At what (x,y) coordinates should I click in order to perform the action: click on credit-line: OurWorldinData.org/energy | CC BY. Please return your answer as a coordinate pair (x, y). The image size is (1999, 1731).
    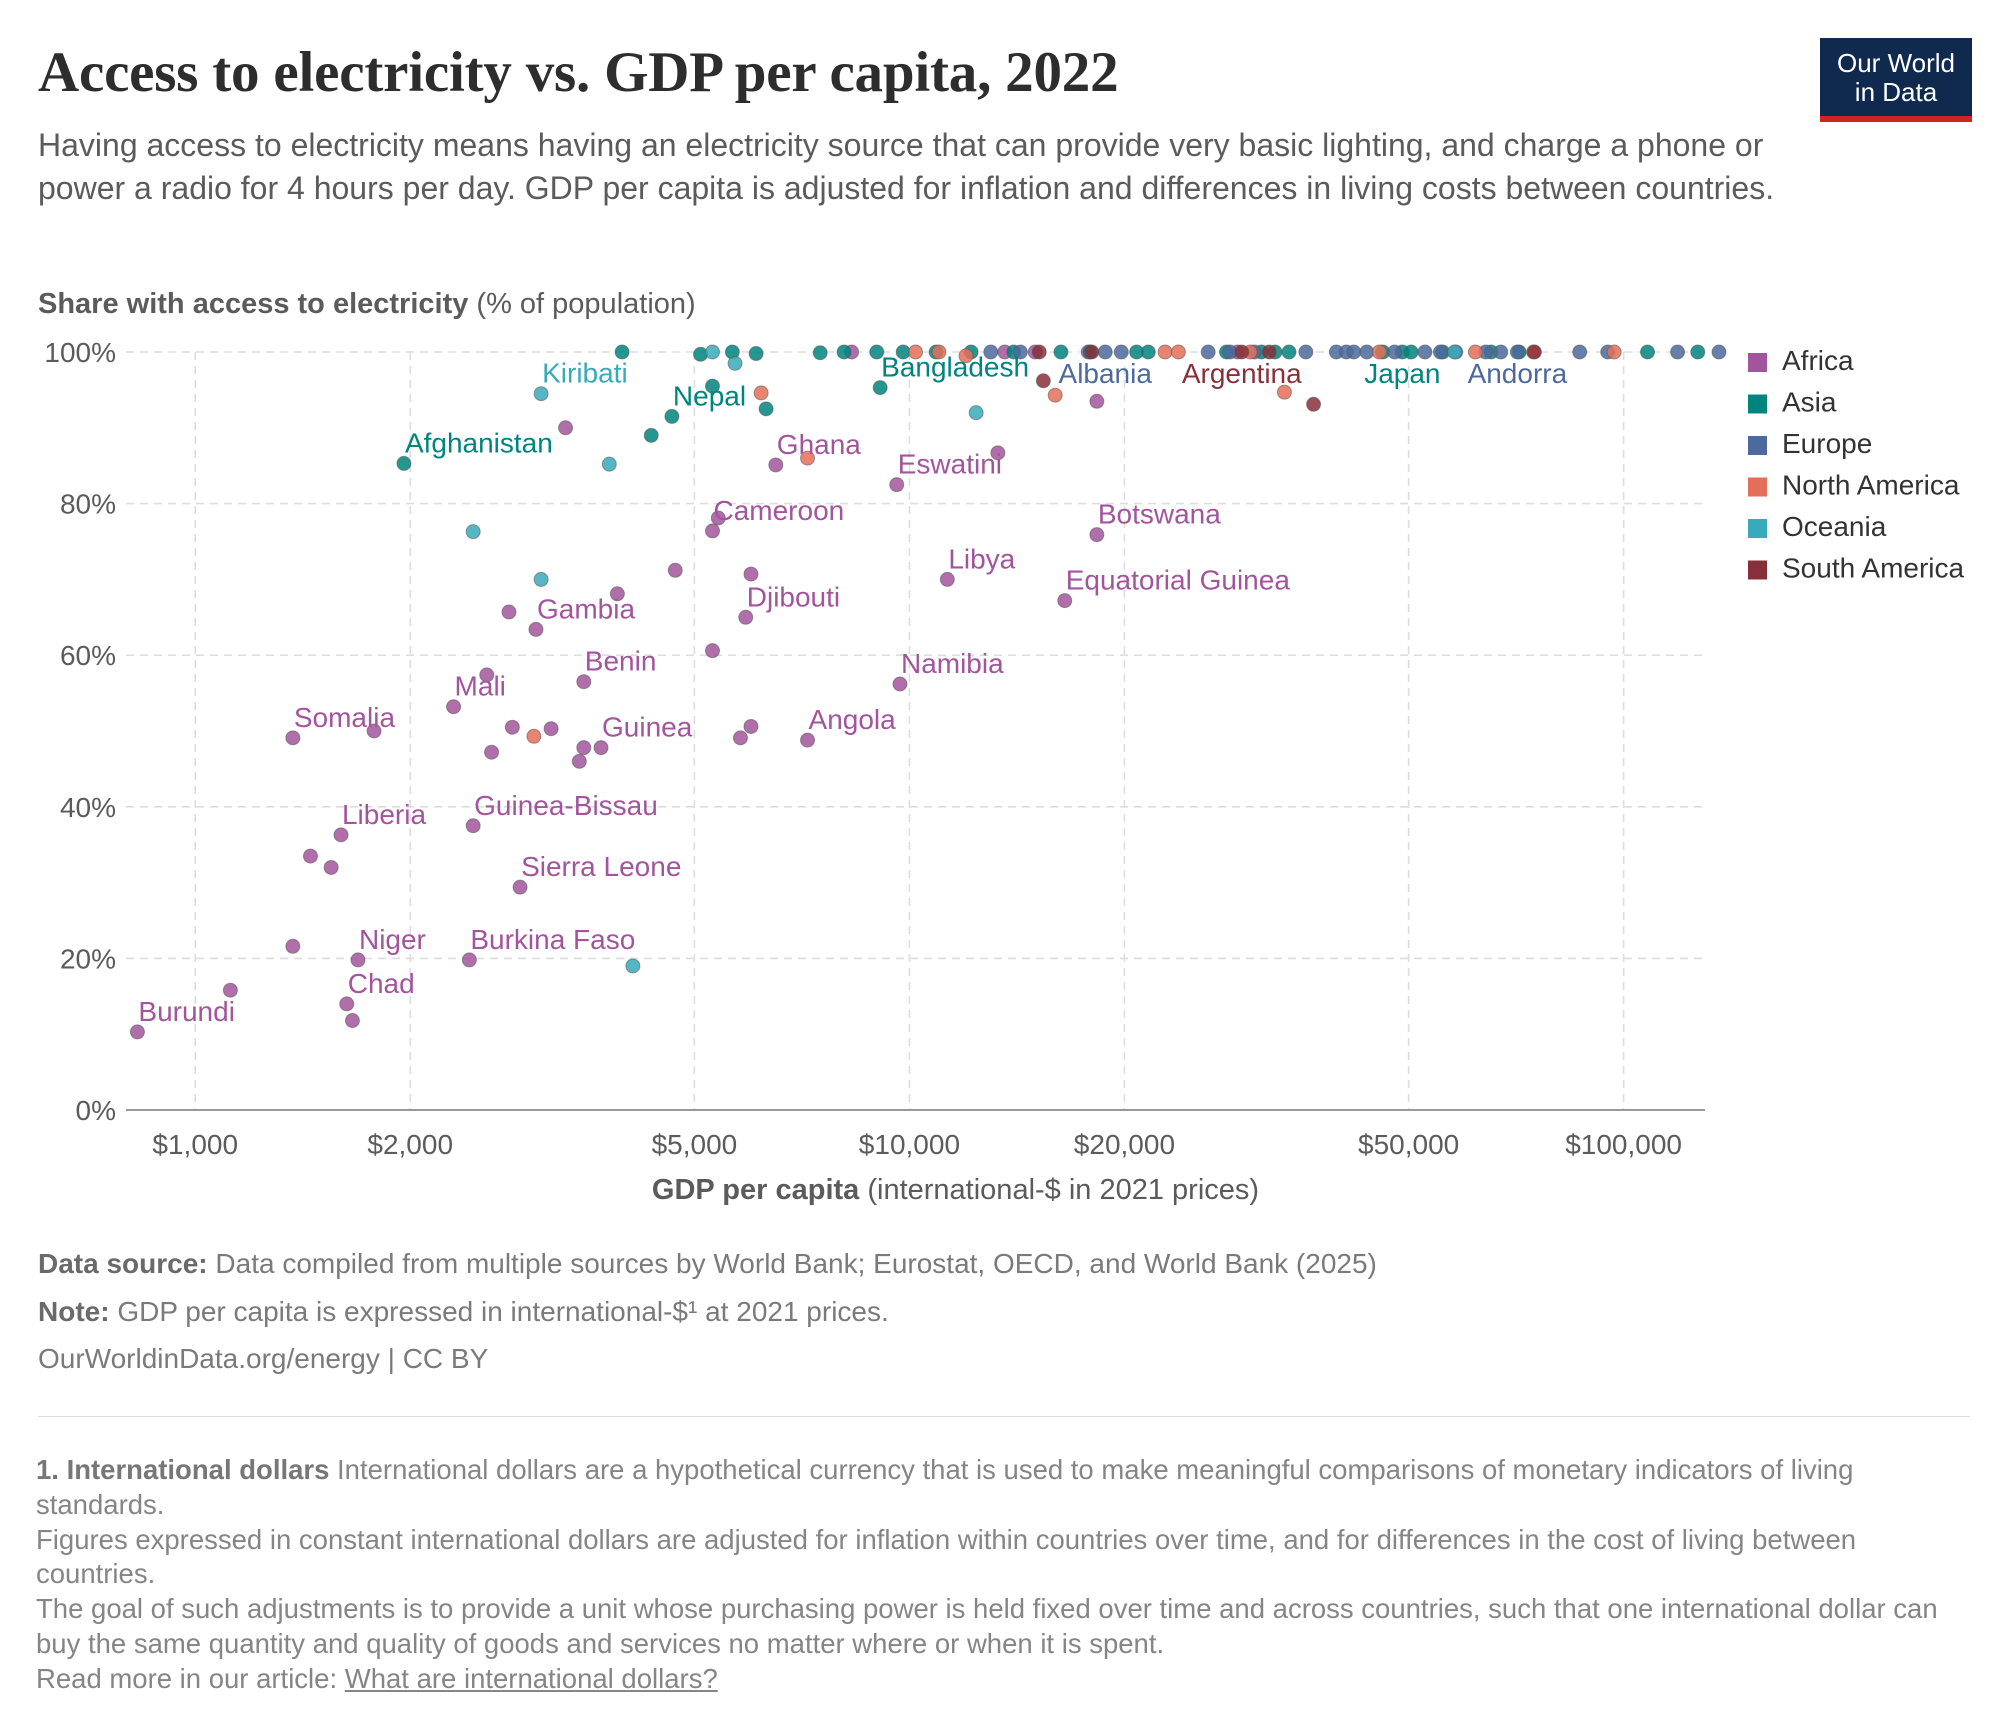
    Looking at the image, I should click on (263, 1358).